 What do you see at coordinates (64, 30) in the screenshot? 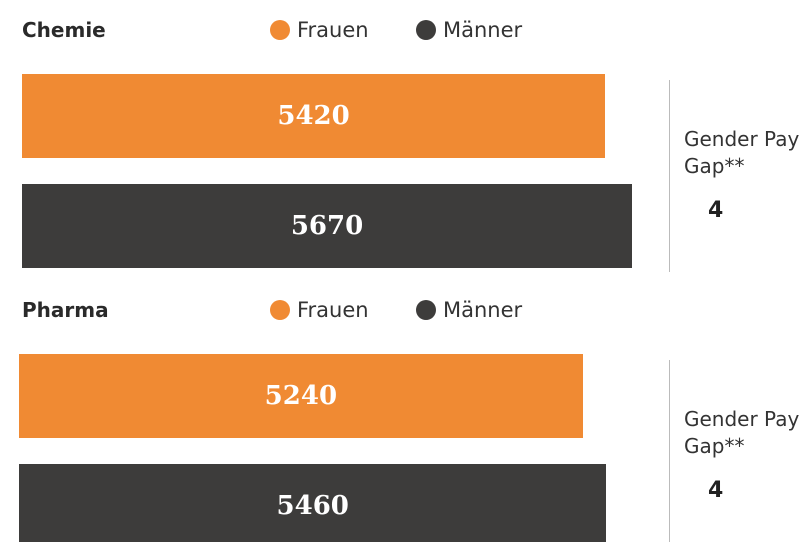
I see `chart-title: Chemie` at bounding box center [64, 30].